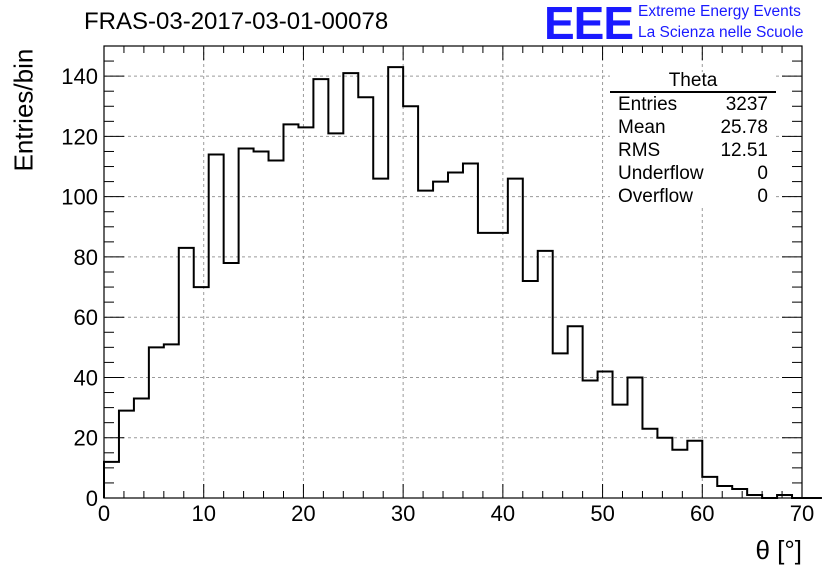 The width and height of the screenshot is (836, 572). I want to click on y-tick-label: 40, so click(86, 377).